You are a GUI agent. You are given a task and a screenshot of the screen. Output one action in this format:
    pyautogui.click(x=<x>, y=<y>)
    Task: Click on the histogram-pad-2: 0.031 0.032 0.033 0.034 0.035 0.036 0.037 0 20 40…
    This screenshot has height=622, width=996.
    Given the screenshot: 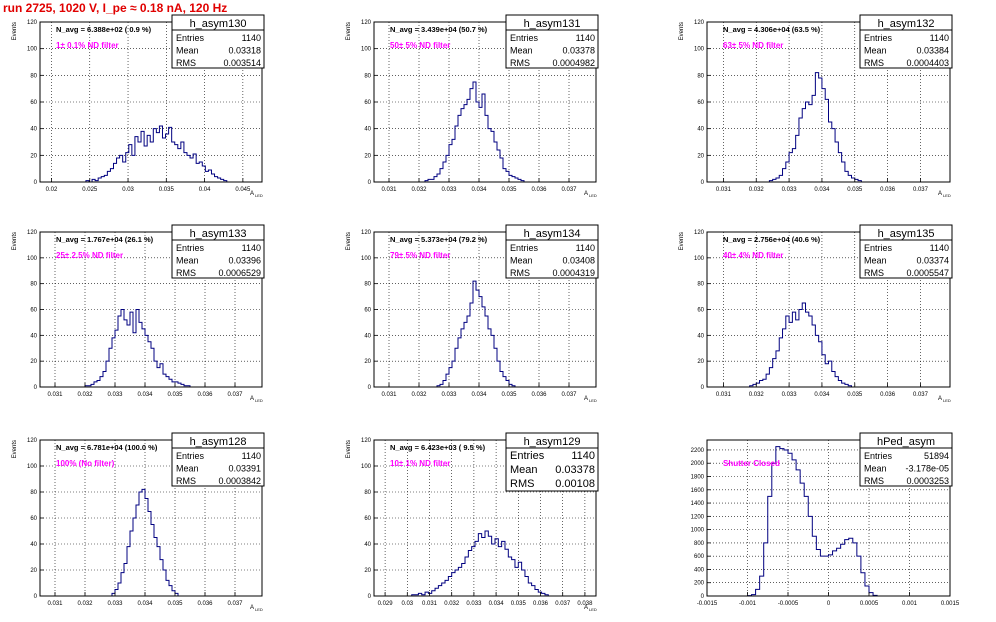 What is the action you would take?
    pyautogui.click(x=816, y=106)
    